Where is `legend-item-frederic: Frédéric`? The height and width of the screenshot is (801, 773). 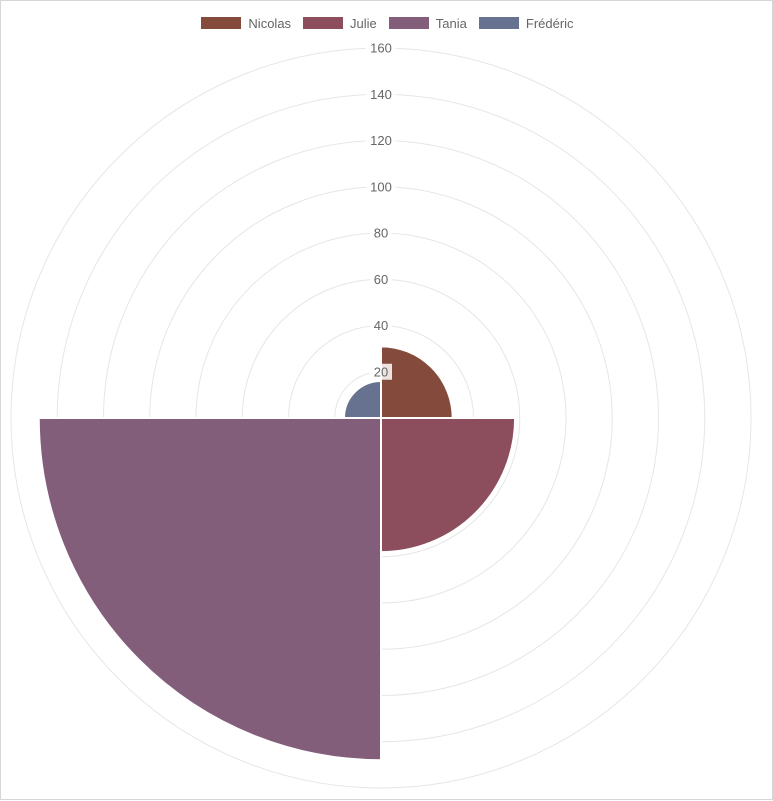 legend-item-frederic: Frédéric is located at coordinates (526, 23).